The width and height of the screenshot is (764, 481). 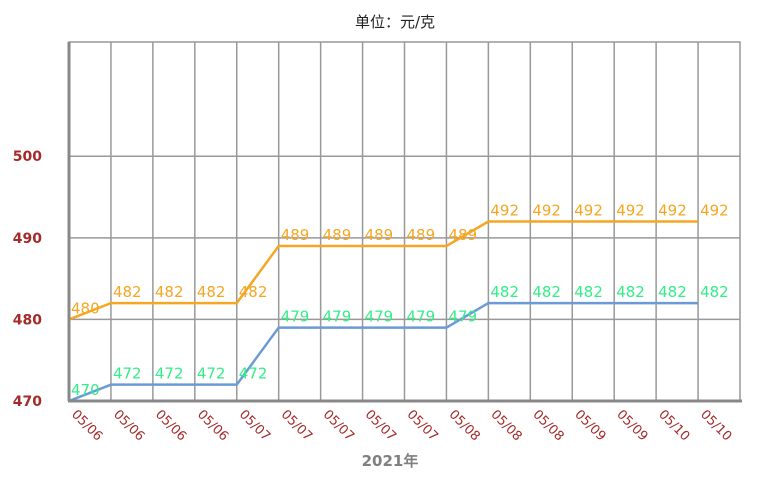 I want to click on x-axis-label: 2021年, so click(x=390, y=461).